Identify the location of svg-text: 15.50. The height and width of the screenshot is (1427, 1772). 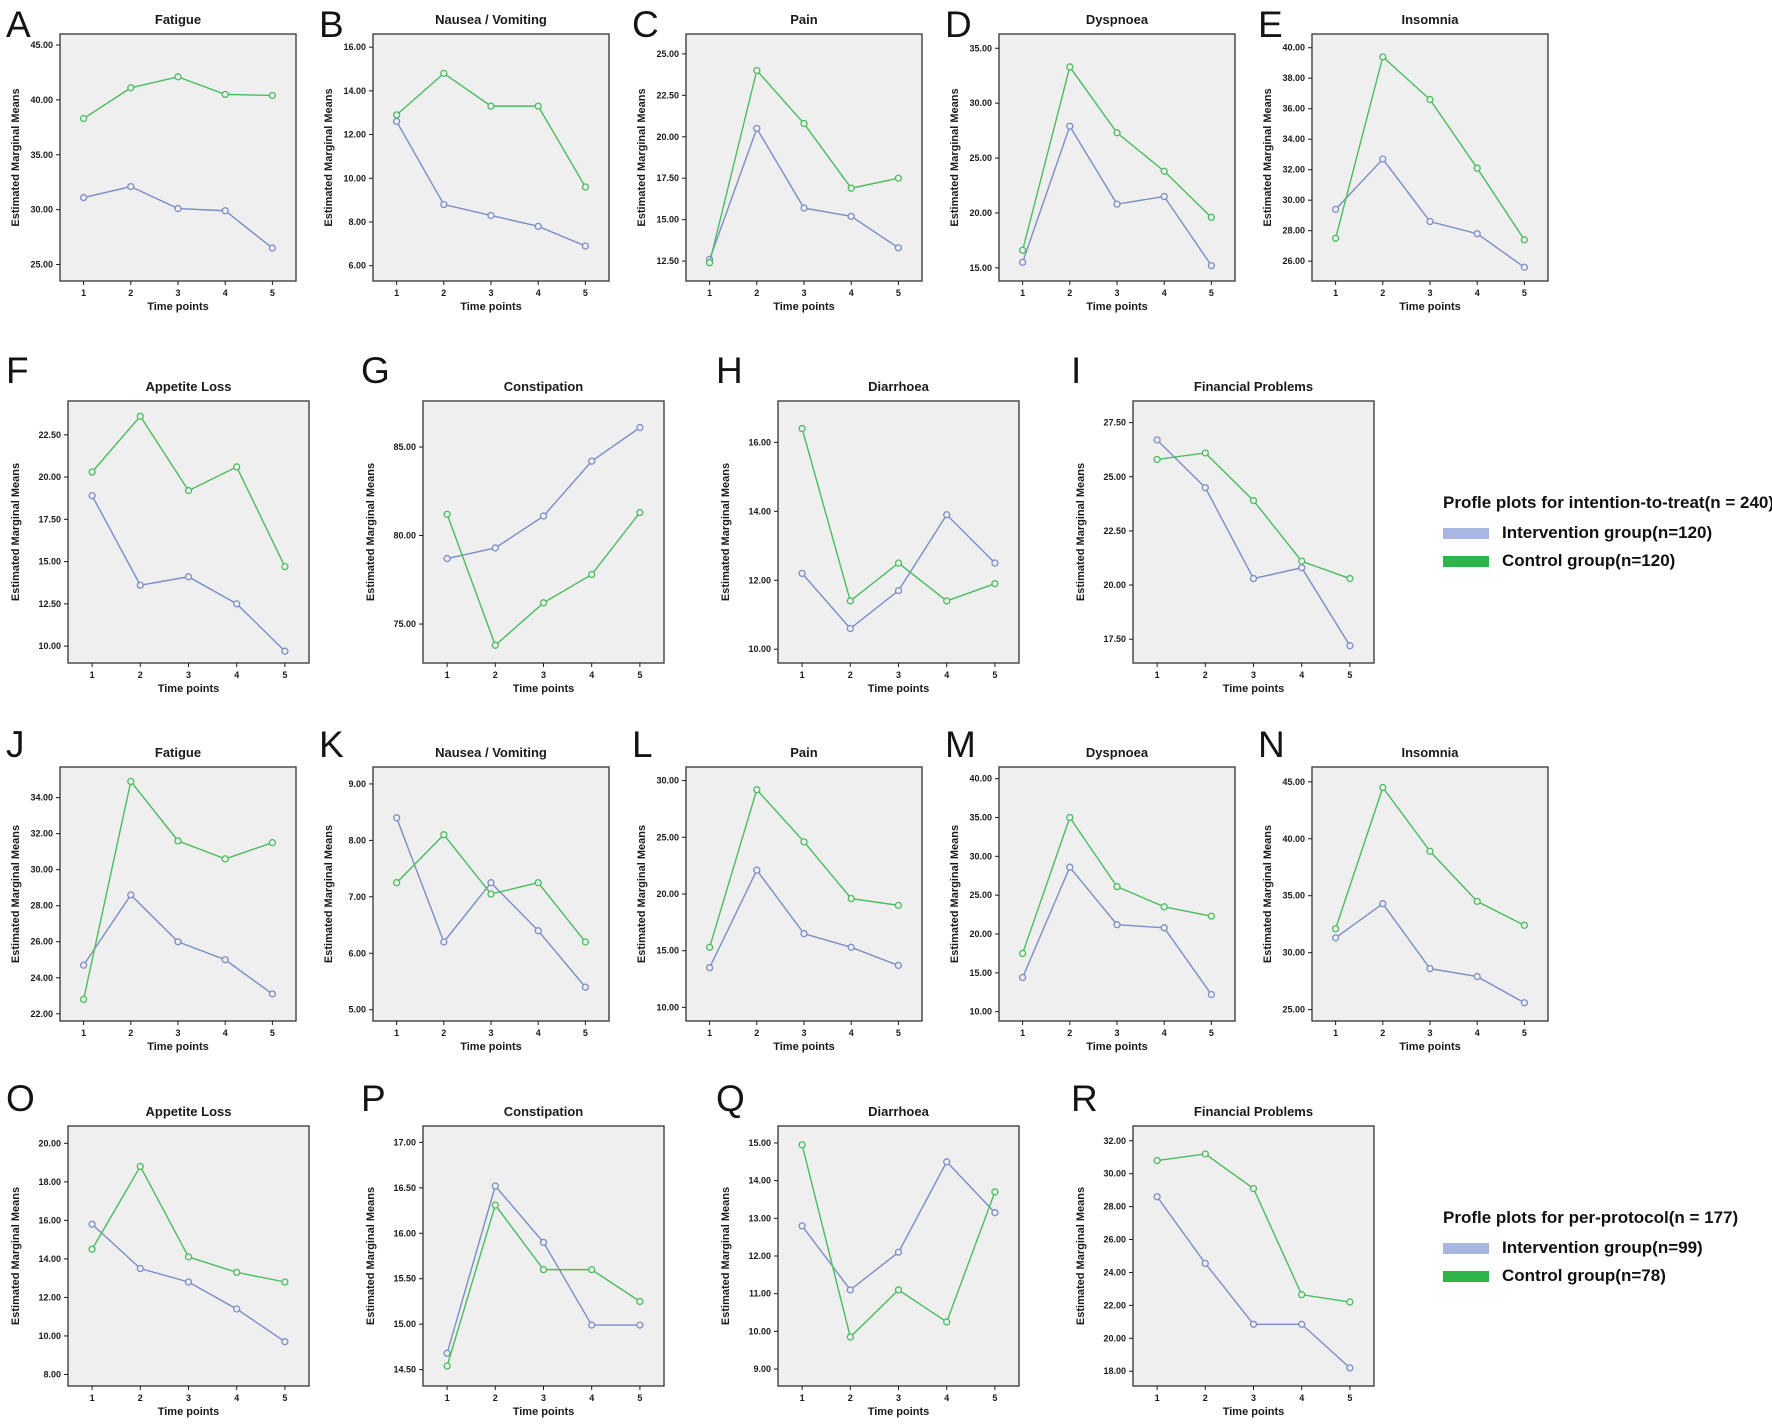
(404, 1279).